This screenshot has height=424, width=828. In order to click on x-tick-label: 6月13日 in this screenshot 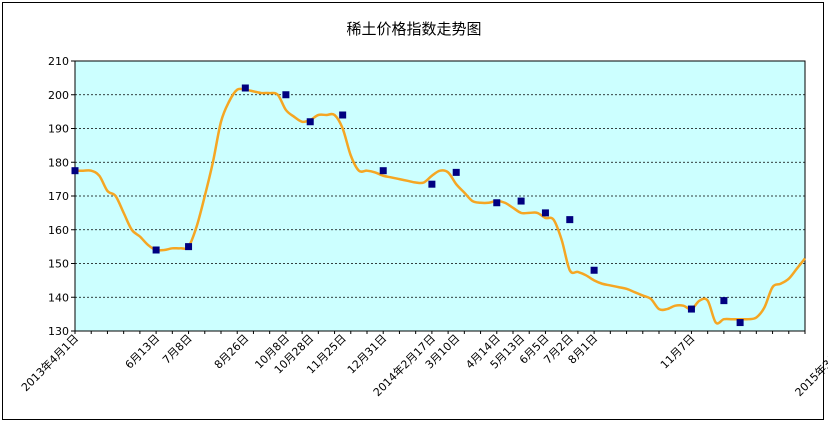, I will do `click(143, 352)`.